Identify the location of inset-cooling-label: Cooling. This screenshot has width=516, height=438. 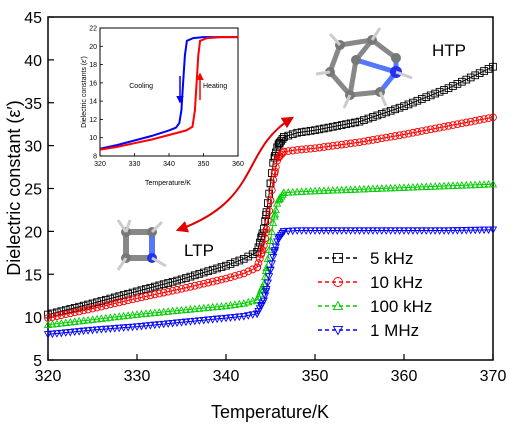
(141, 86).